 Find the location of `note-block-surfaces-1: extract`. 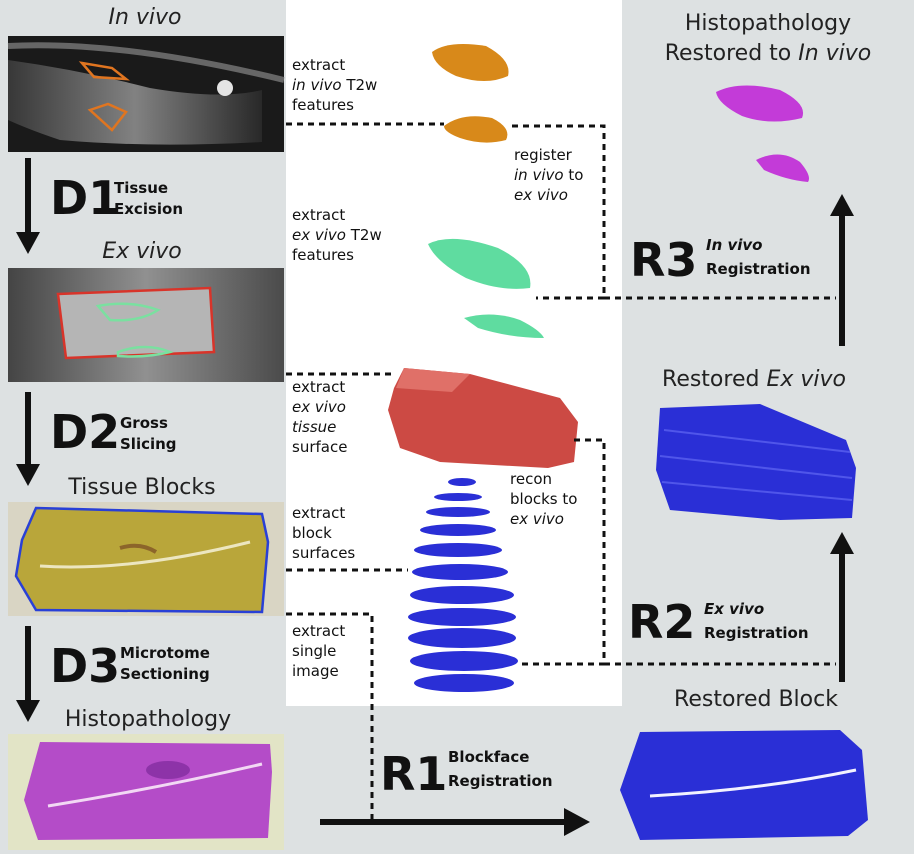

note-block-surfaces-1: extract is located at coordinates (318, 513).